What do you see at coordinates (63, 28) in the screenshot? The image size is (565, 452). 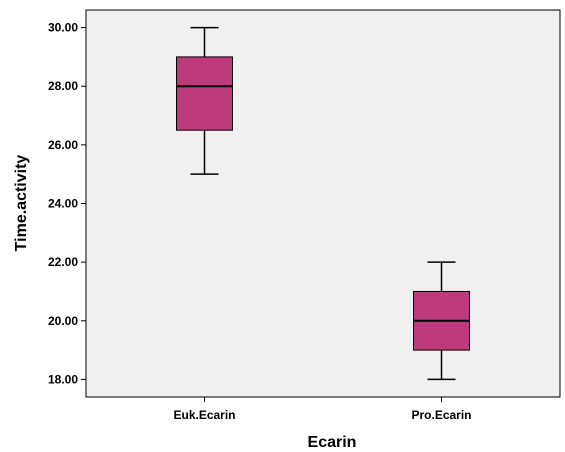 I see `y-tick-label: 30.00` at bounding box center [63, 28].